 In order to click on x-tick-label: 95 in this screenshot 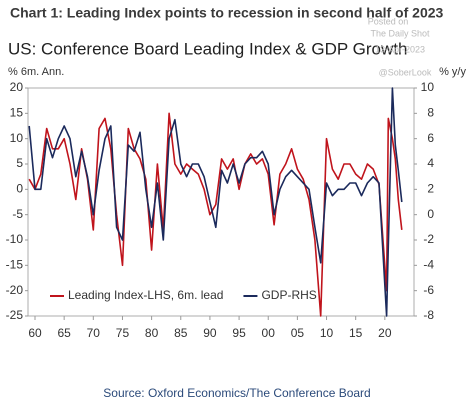, I will do `click(239, 333)`.